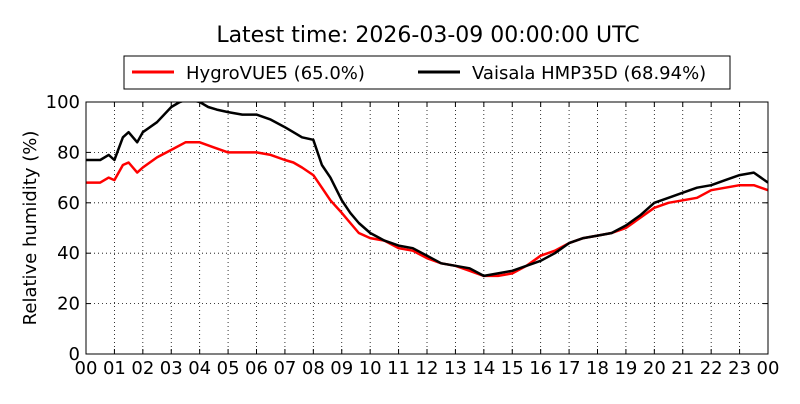  Describe the element at coordinates (275, 73) in the screenshot. I see `legend-label-hygrovue5: HygroVUE5 (65.0%)` at that location.